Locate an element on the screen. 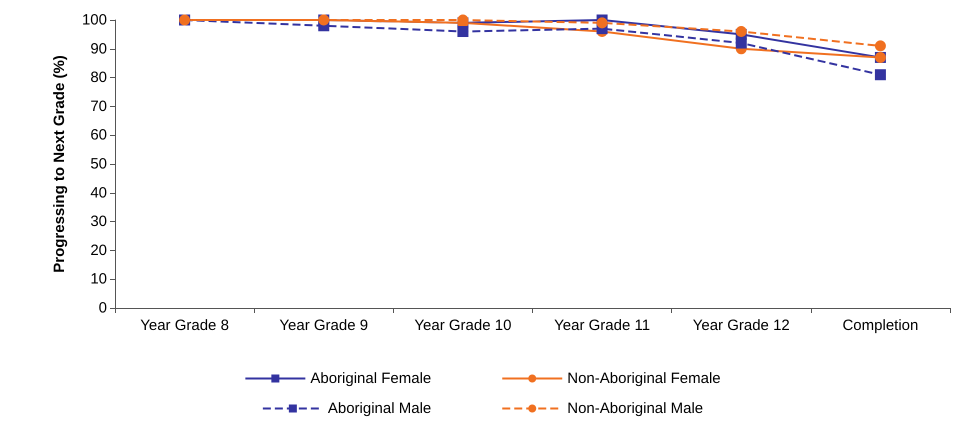 Image resolution: width=965 pixels, height=423 pixels. y-tick-label: 20 is located at coordinates (98, 250).